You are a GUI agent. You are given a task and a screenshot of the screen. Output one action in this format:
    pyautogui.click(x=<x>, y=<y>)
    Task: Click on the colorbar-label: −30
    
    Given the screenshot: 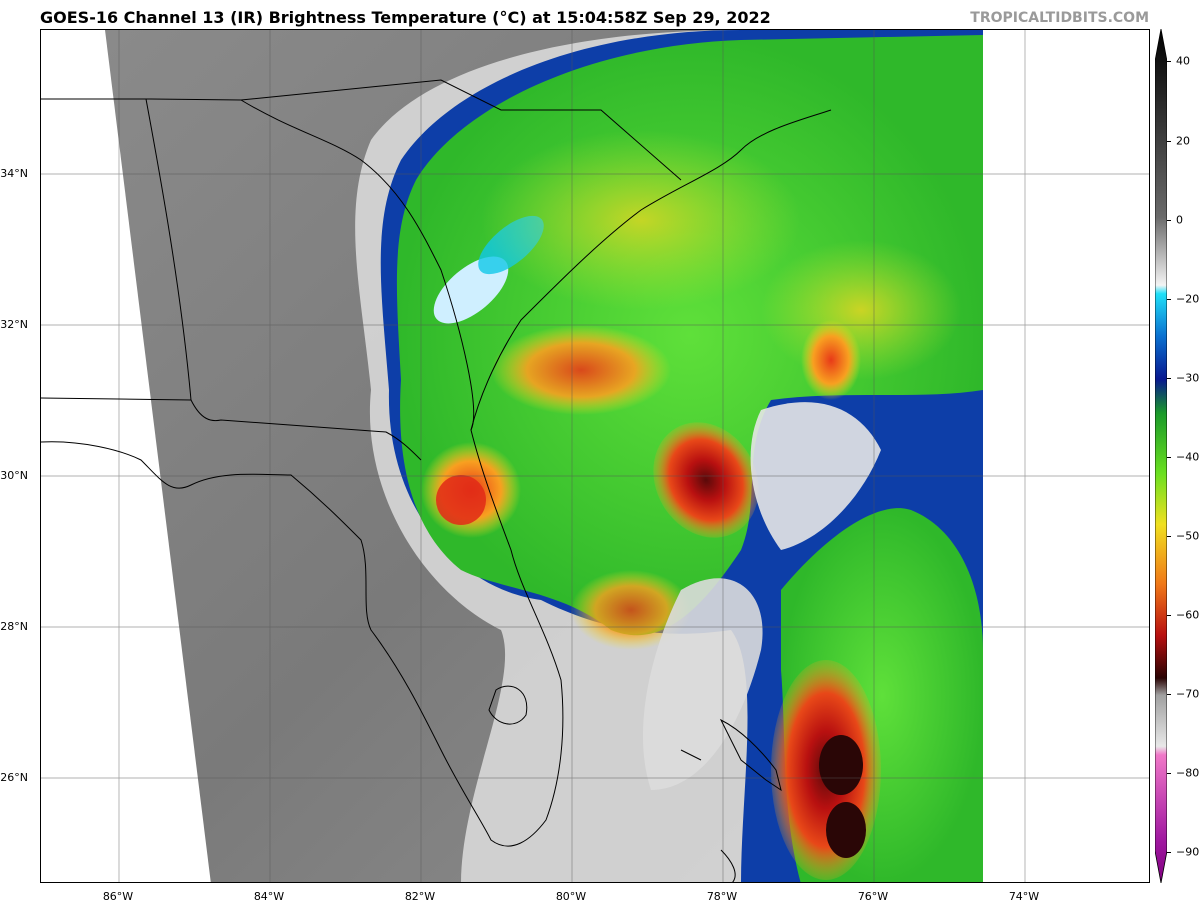 What is the action you would take?
    pyautogui.click(x=1188, y=378)
    